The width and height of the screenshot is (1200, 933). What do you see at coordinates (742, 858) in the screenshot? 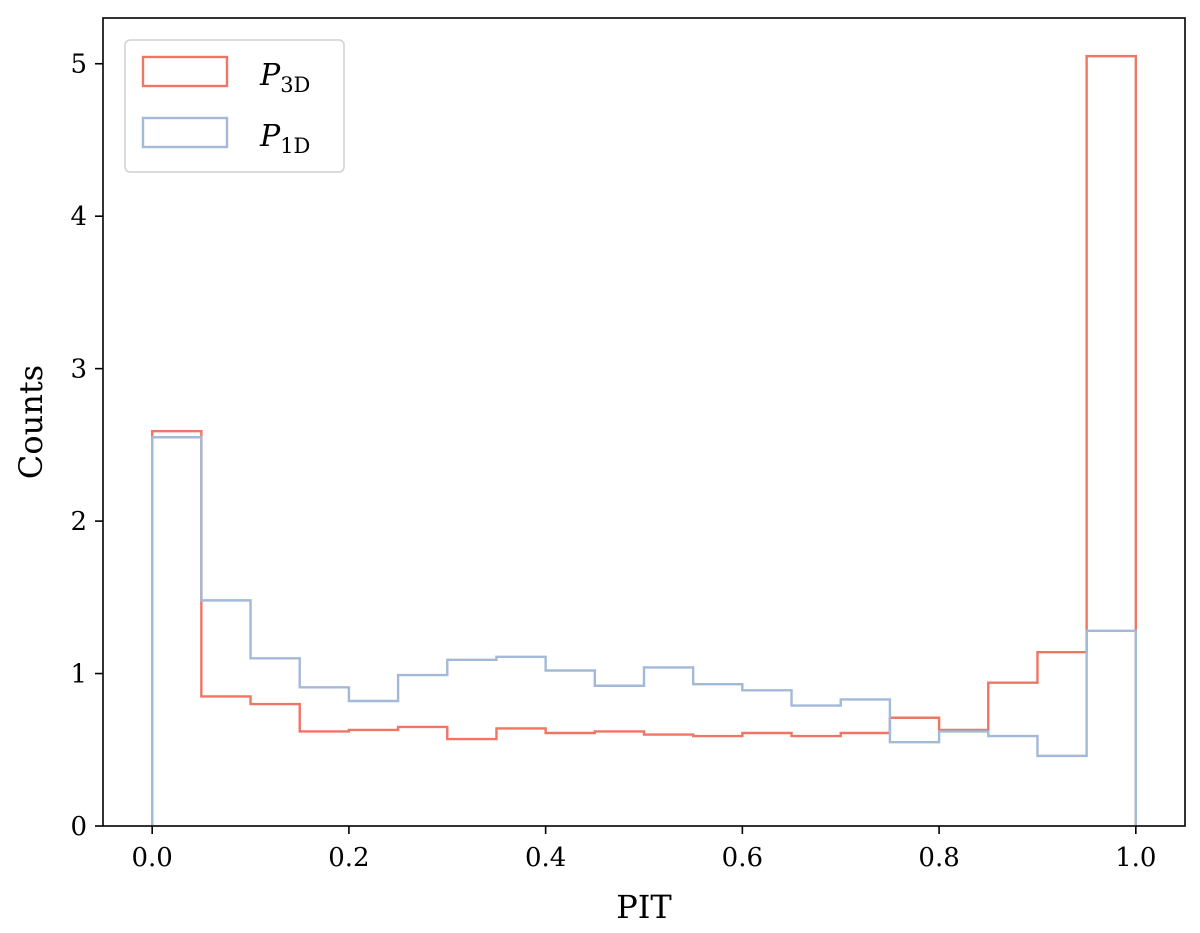
I see `x-tick-label: 0.6` at bounding box center [742, 858].